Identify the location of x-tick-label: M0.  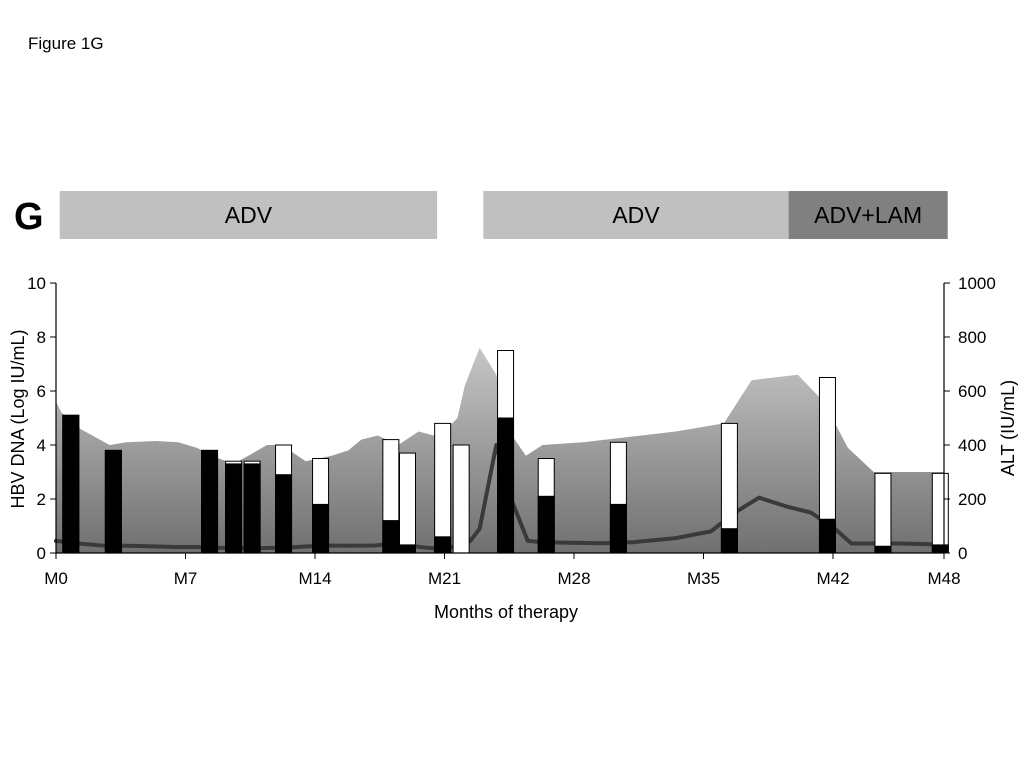
(56, 578).